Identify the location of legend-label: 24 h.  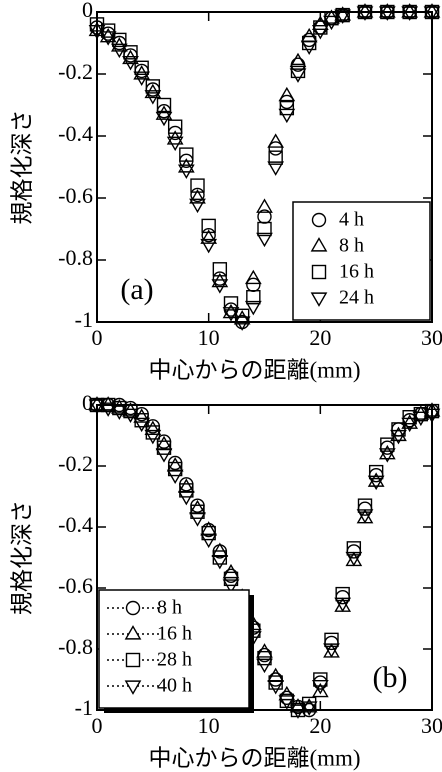
(356, 298).